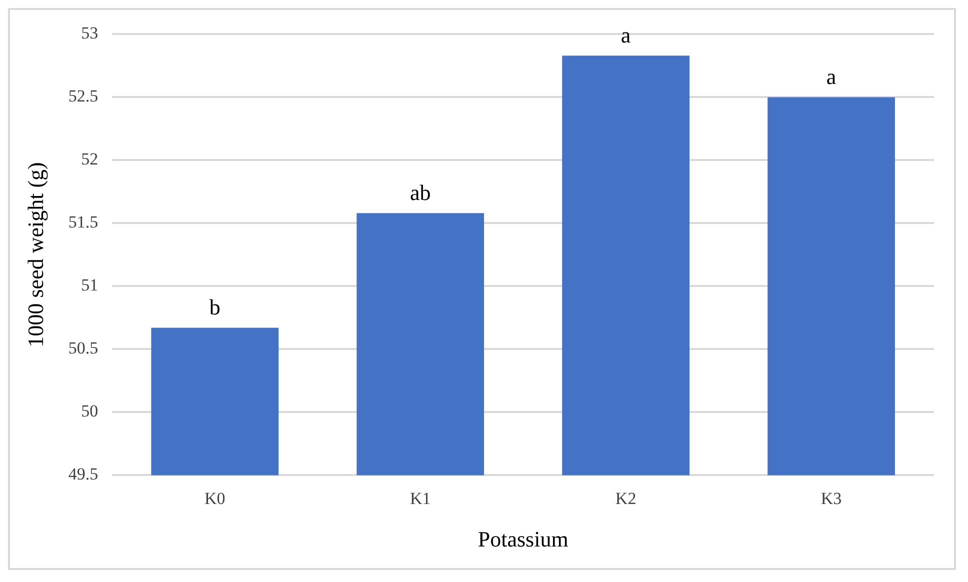 The width and height of the screenshot is (968, 582). Describe the element at coordinates (89, 411) in the screenshot. I see `y-tick-label: 50` at that location.